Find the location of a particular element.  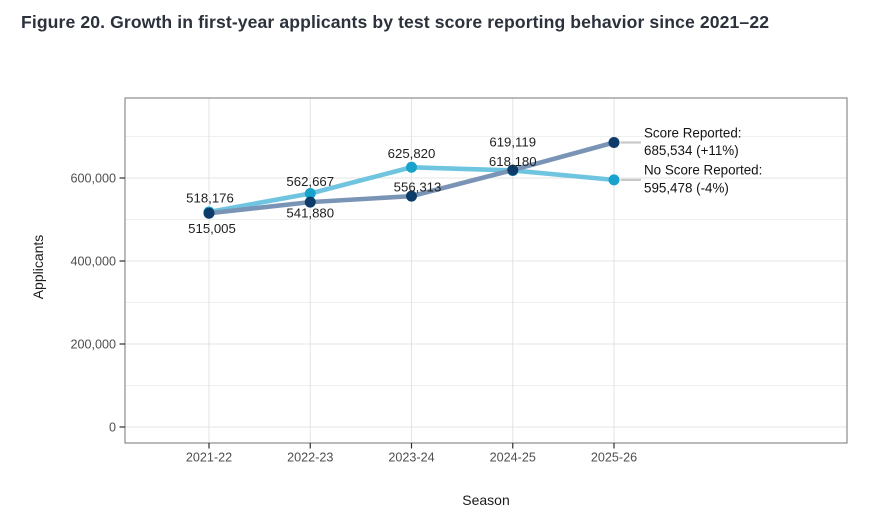

series-end-label-value: 685,534 (+11%) is located at coordinates (691, 150).